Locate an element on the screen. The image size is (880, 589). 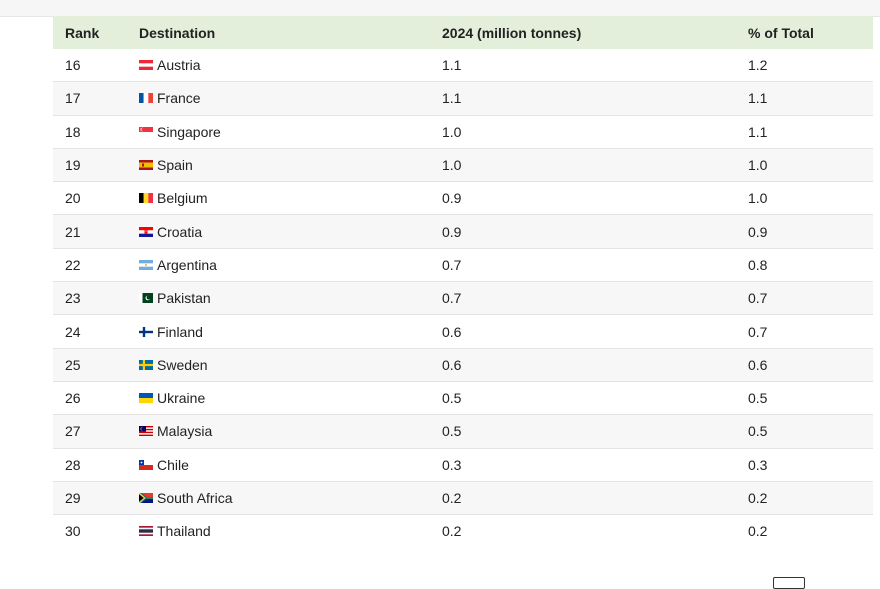
destination-cell: Sweden is located at coordinates (278, 365).